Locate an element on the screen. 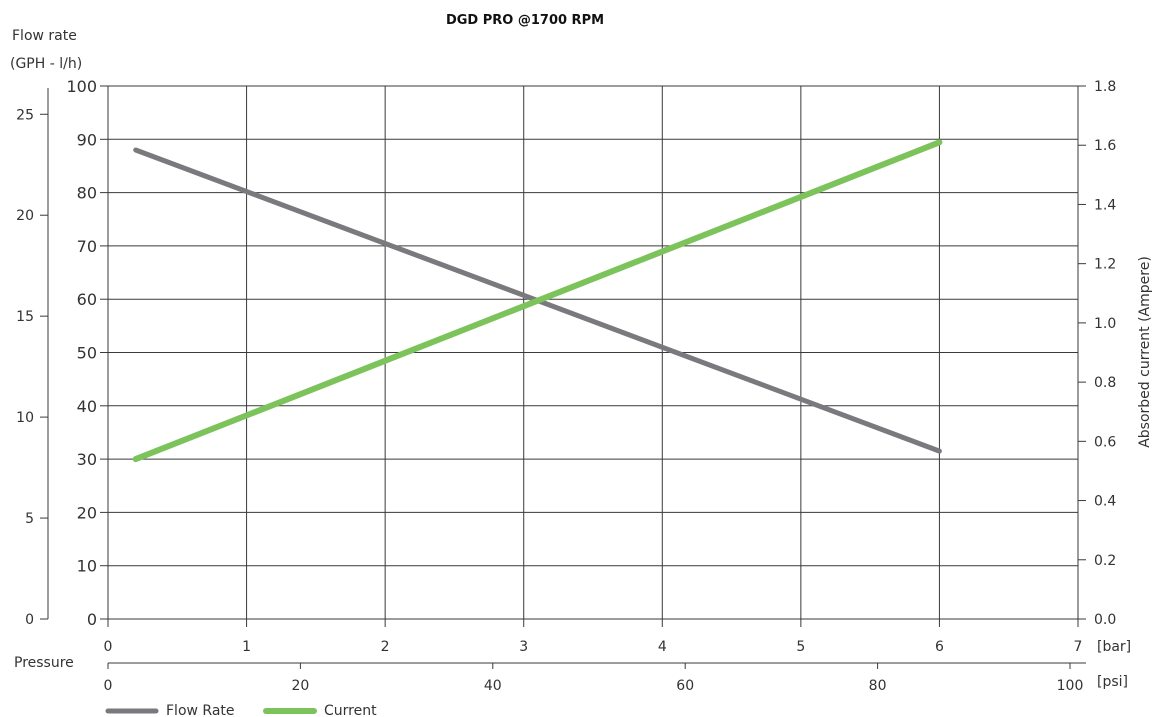 Image resolution: width=1158 pixels, height=717 pixels. left-axis-title-line2: (GPH - l/h) is located at coordinates (46, 64).